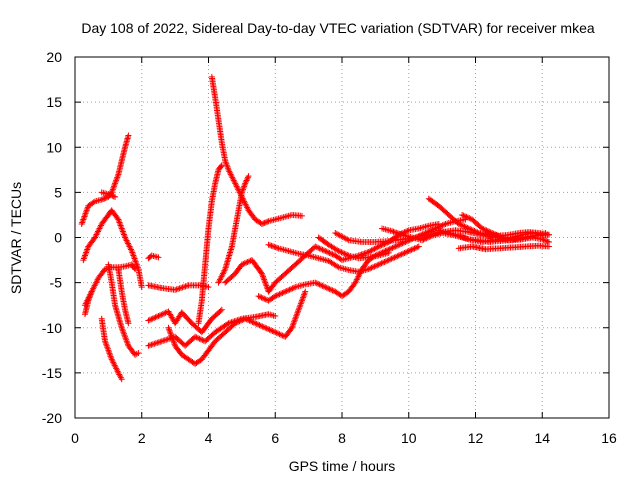  Describe the element at coordinates (123, 309) in the screenshot. I see `series-arc7` at that location.